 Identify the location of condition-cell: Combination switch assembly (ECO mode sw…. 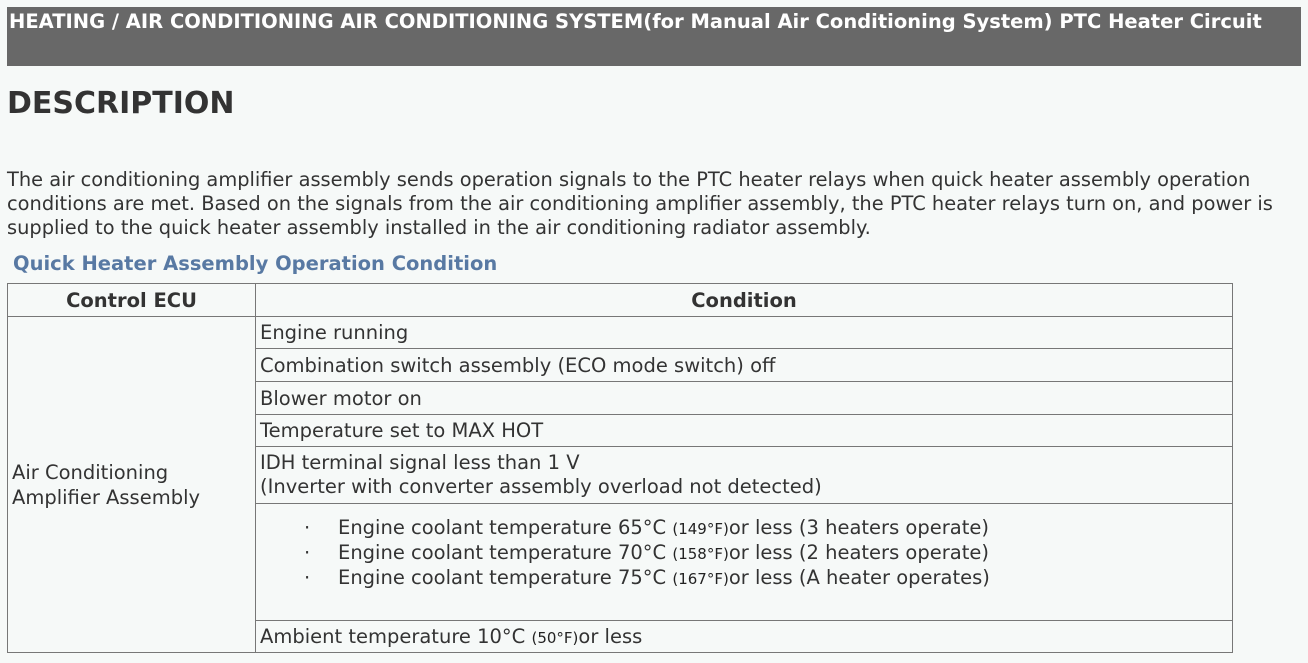
(744, 365).